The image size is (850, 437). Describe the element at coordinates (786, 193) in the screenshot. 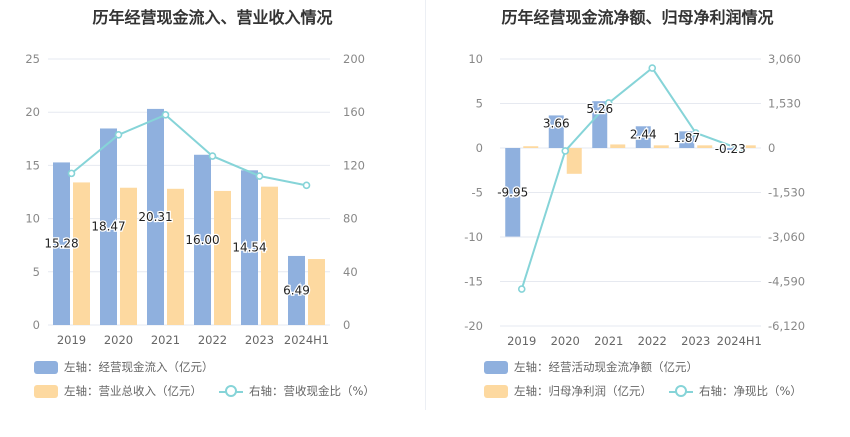

I see `y-right-tick-label: -1,530` at that location.